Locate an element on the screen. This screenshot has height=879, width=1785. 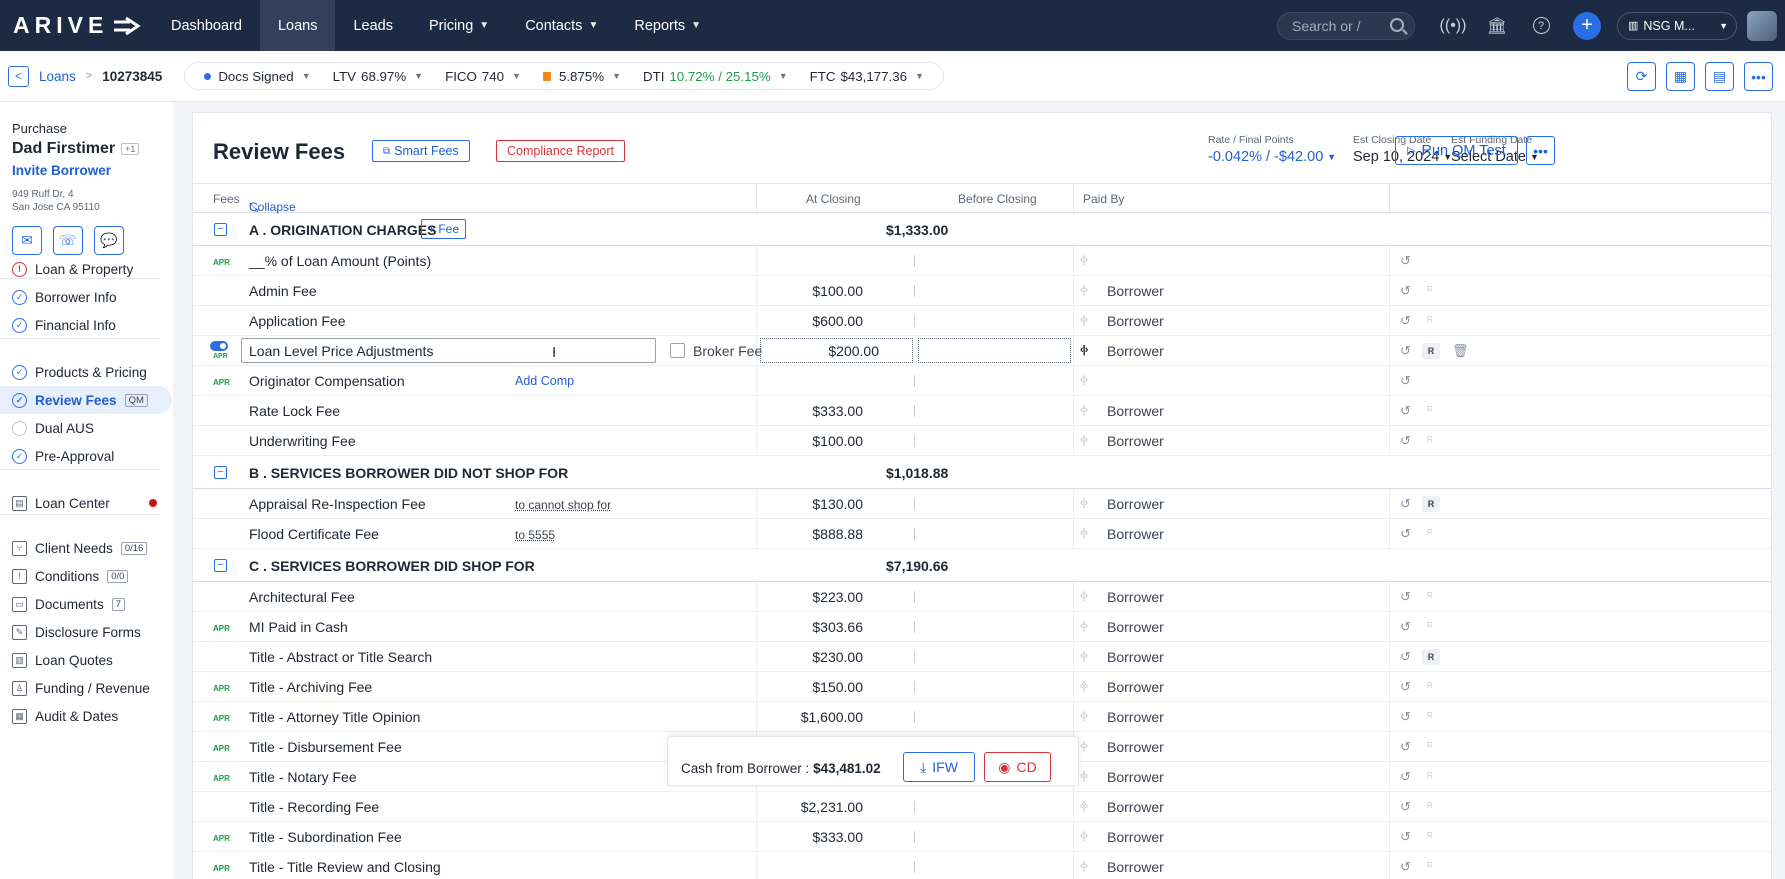
more-options-button: ••• is located at coordinates (1758, 76).